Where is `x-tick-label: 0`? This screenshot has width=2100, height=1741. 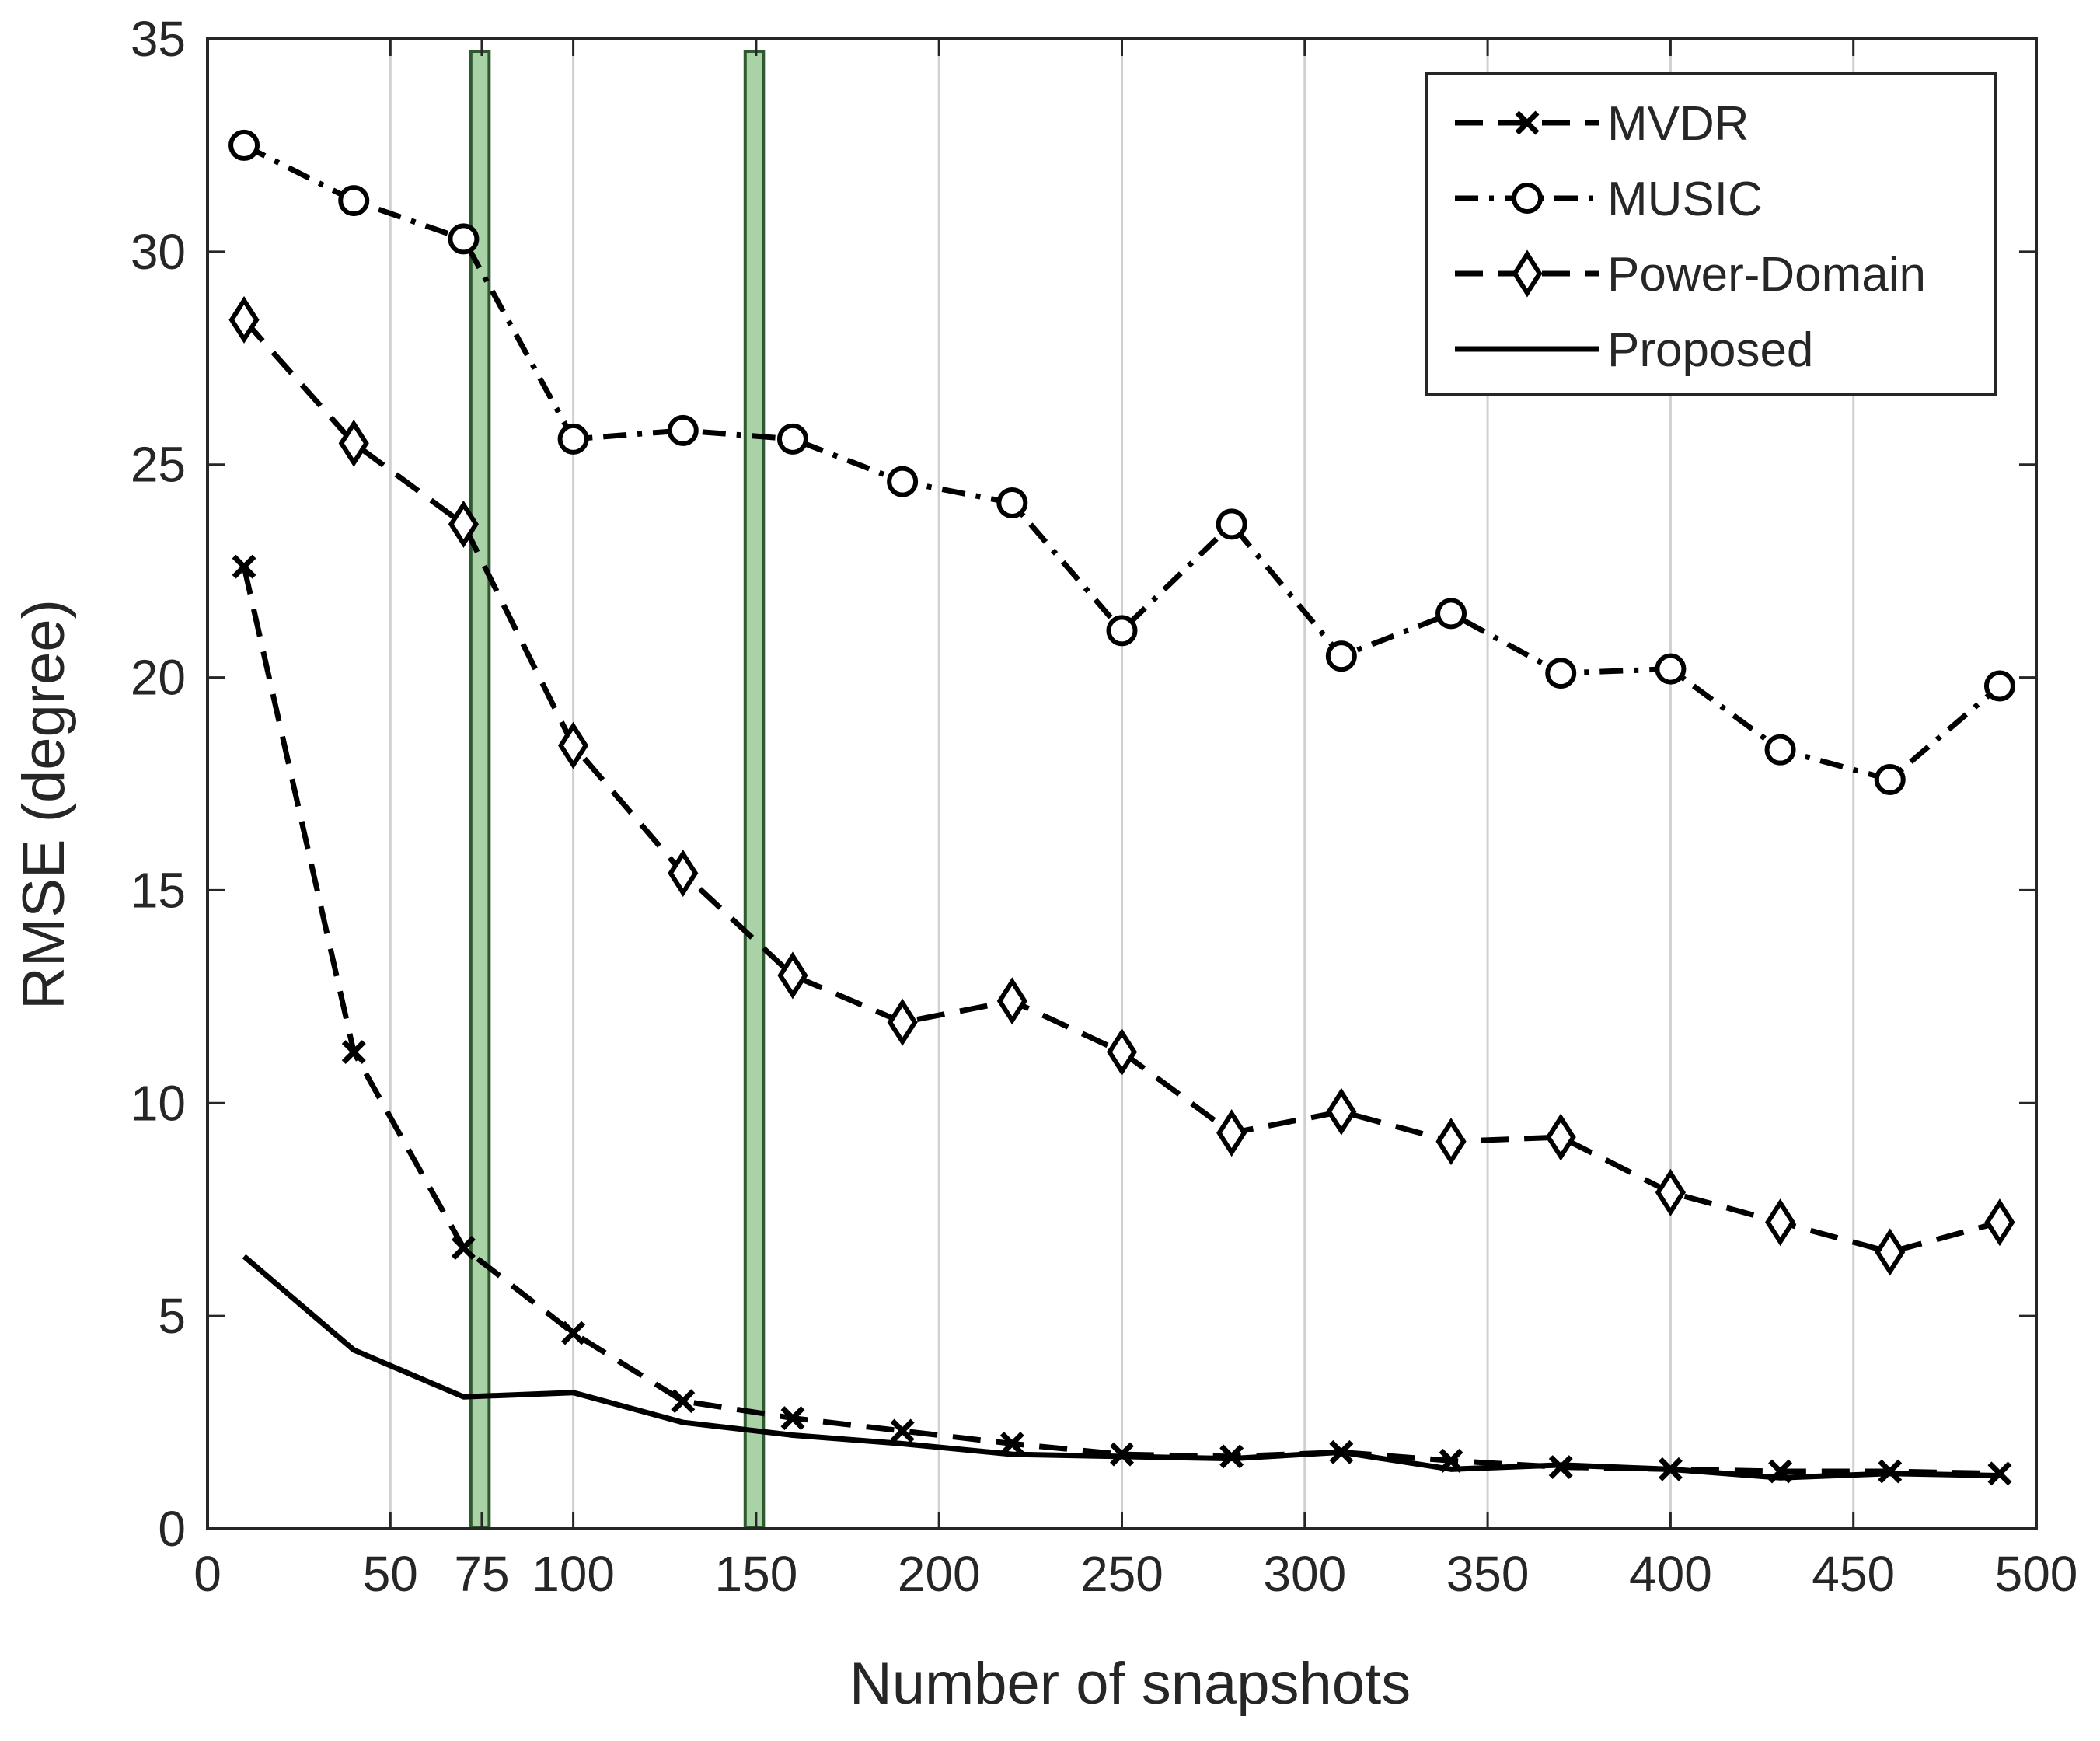 x-tick-label: 0 is located at coordinates (208, 1574).